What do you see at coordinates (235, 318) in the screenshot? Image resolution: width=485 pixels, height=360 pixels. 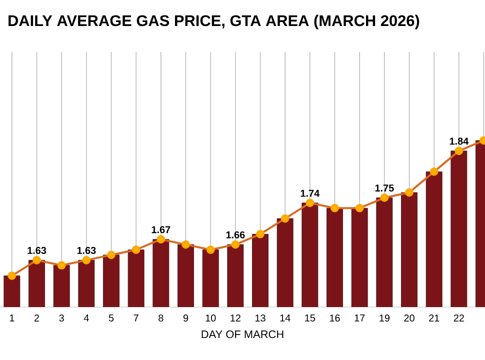 I see `x-tick-label: 12` at bounding box center [235, 318].